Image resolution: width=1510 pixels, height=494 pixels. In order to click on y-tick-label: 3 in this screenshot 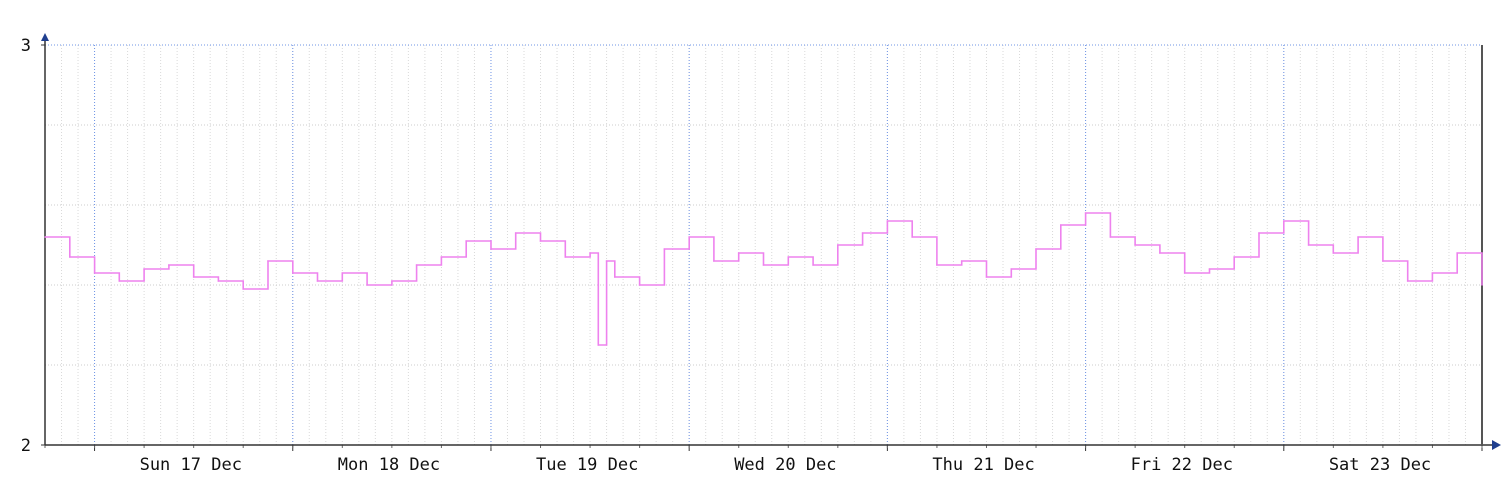, I will do `click(26, 46)`.